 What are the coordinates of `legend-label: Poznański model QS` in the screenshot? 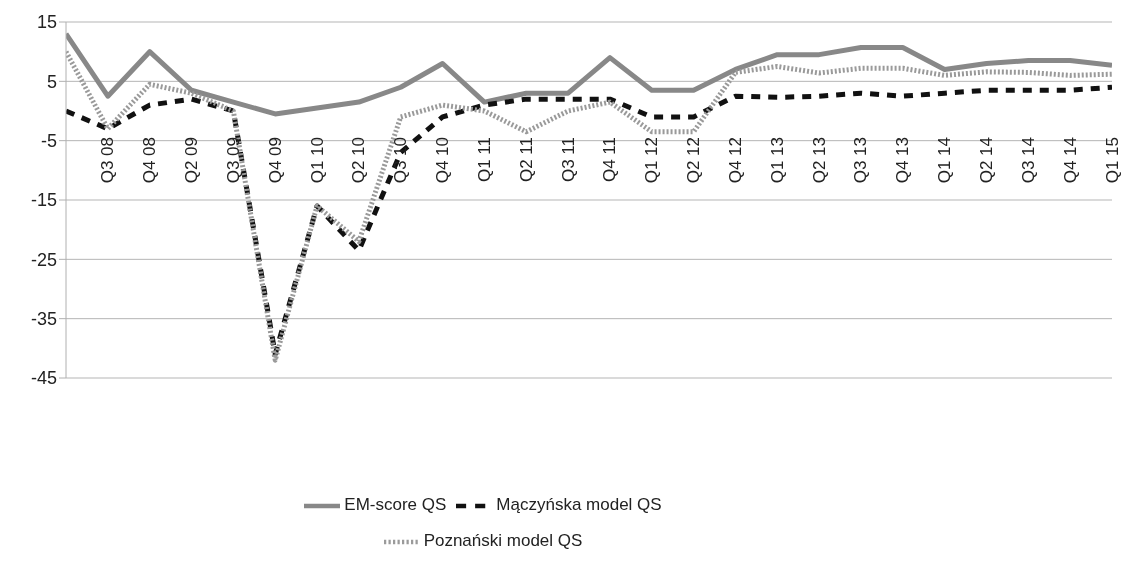 It's located at (503, 541).